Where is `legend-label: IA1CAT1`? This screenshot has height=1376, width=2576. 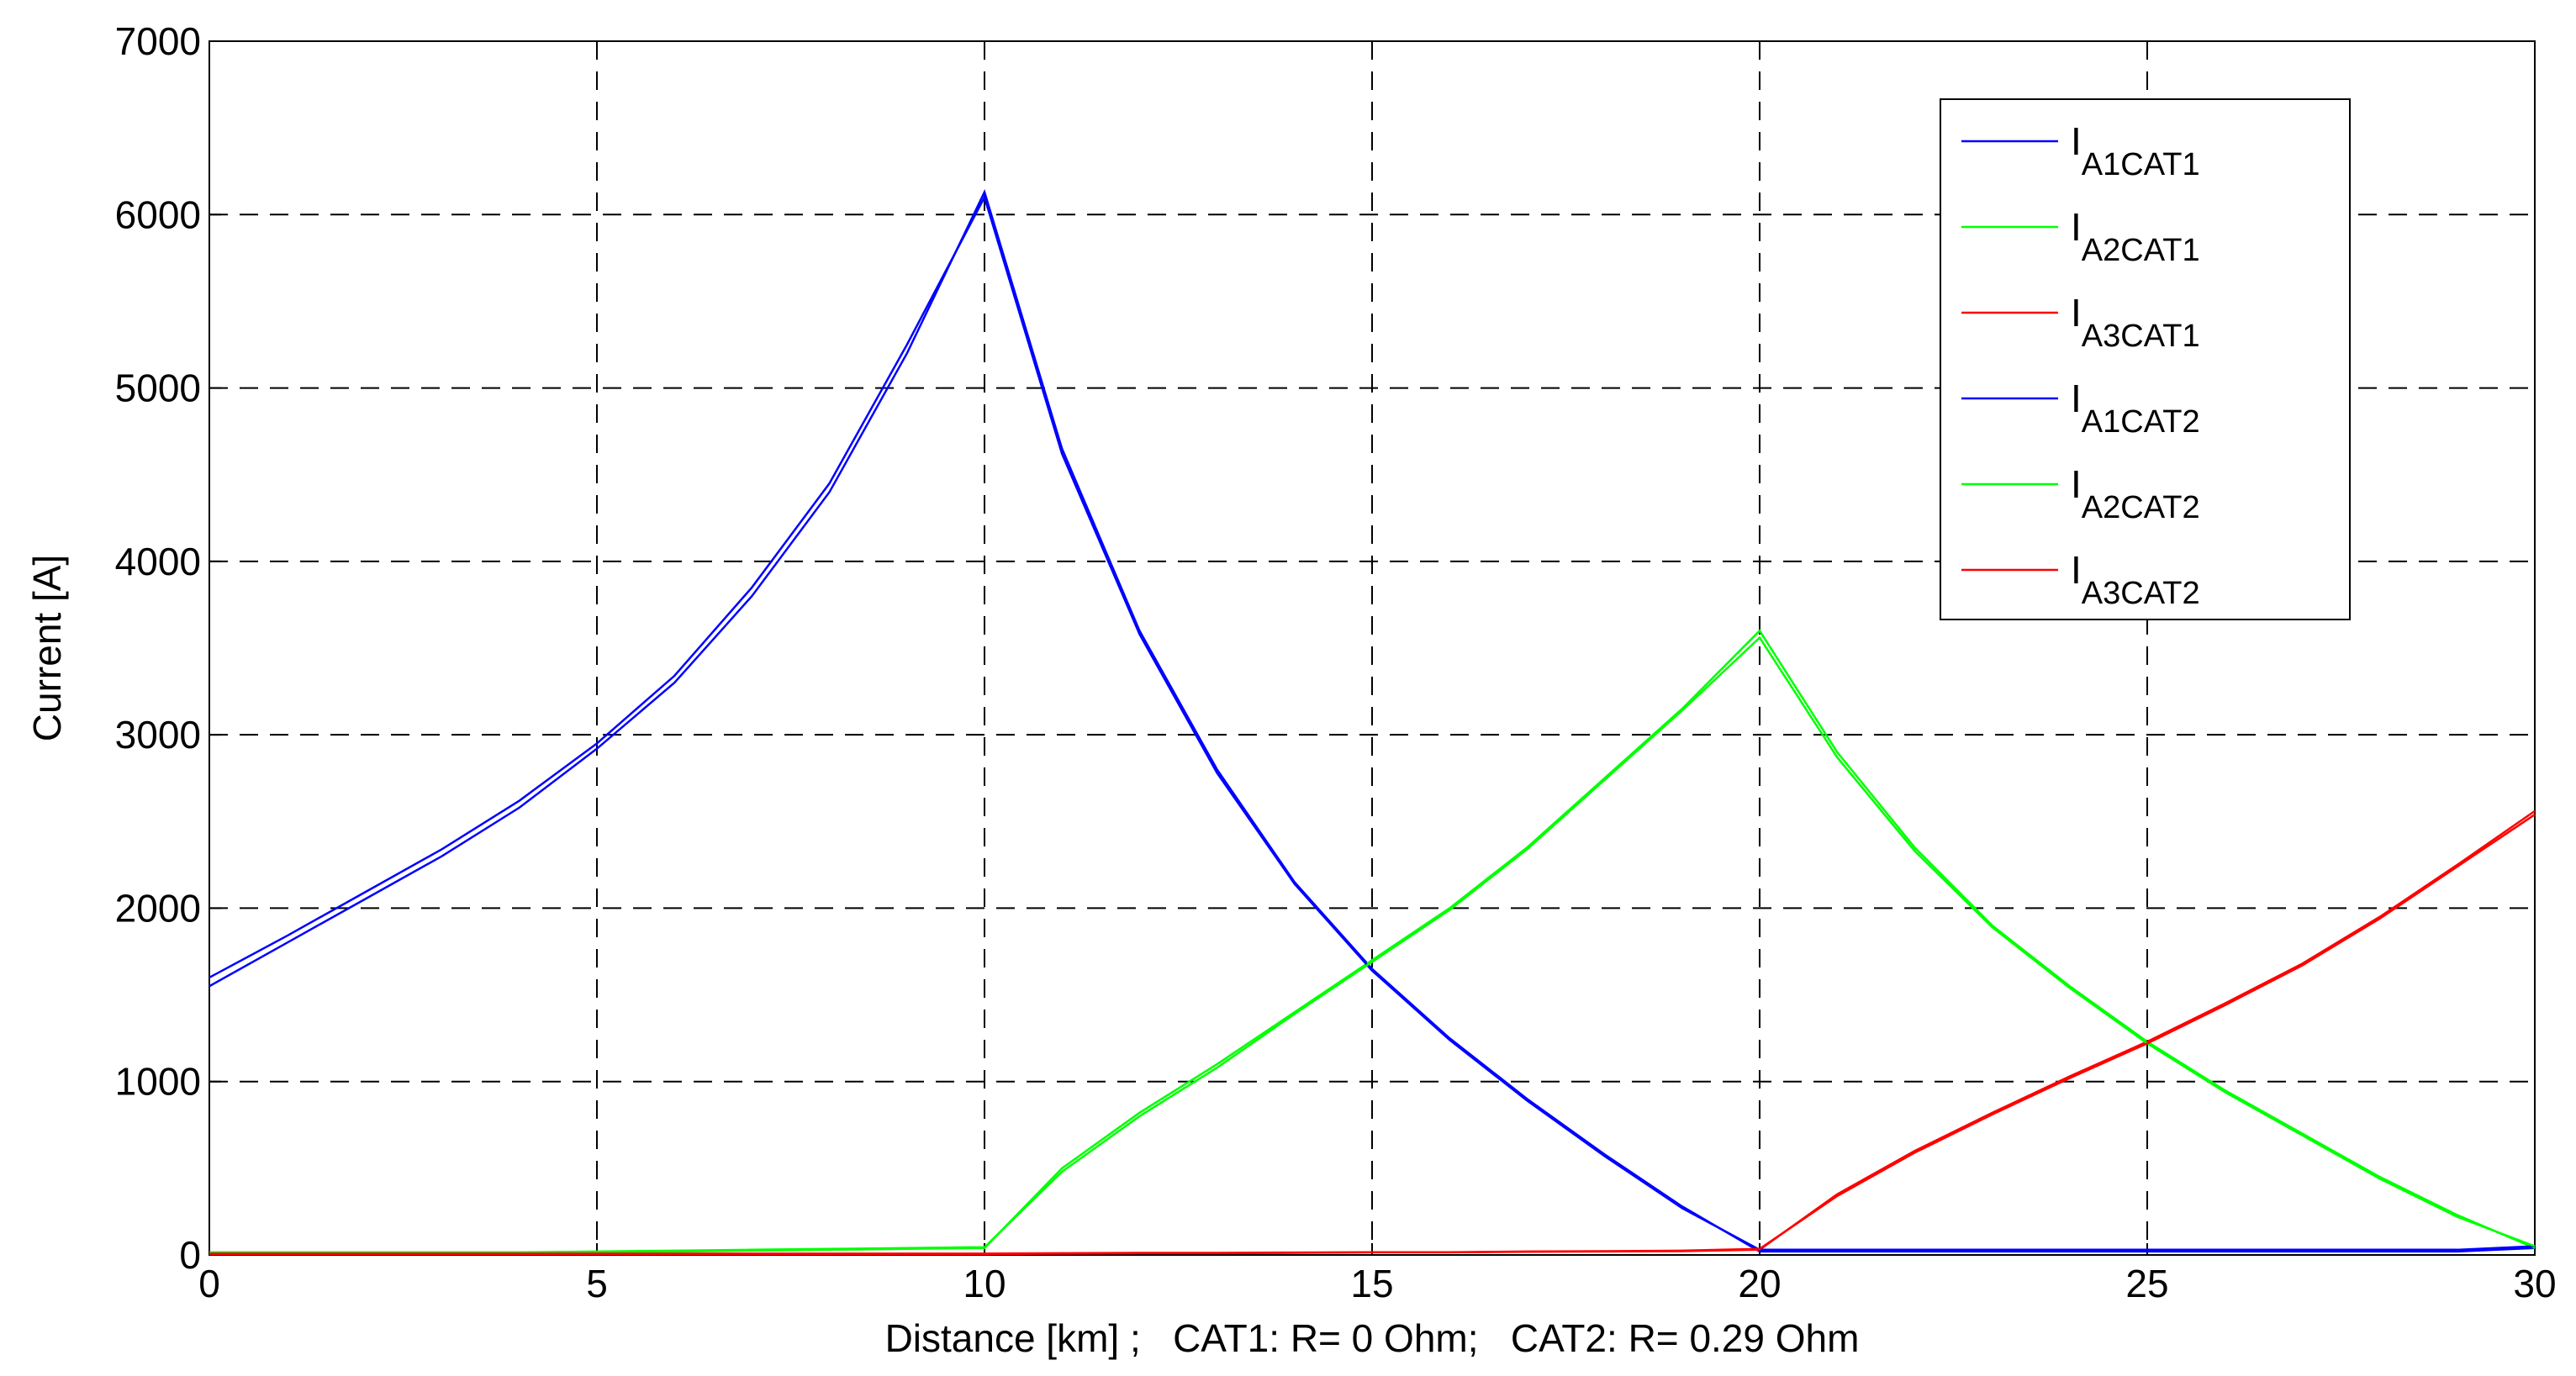 legend-label: IA1CAT1 is located at coordinates (2135, 150).